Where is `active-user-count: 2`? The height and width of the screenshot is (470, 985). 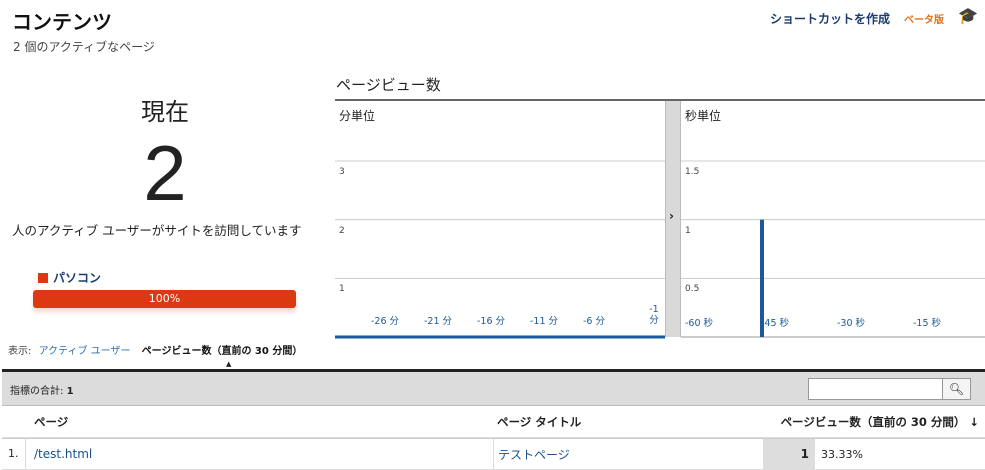
active-user-count: 2 is located at coordinates (165, 173).